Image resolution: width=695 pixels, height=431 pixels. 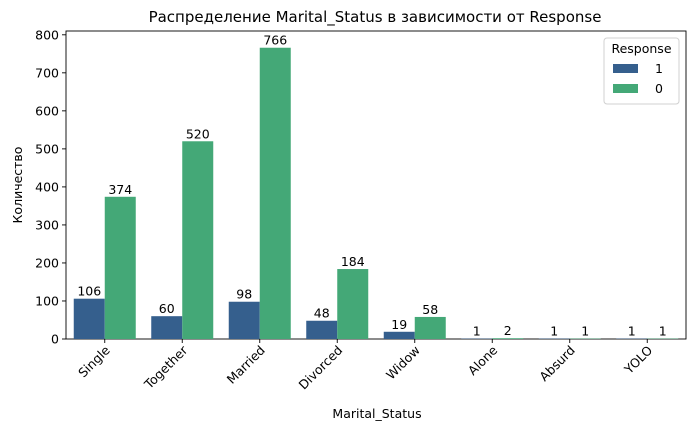 I want to click on y-tick-label: 400, so click(x=47, y=186).